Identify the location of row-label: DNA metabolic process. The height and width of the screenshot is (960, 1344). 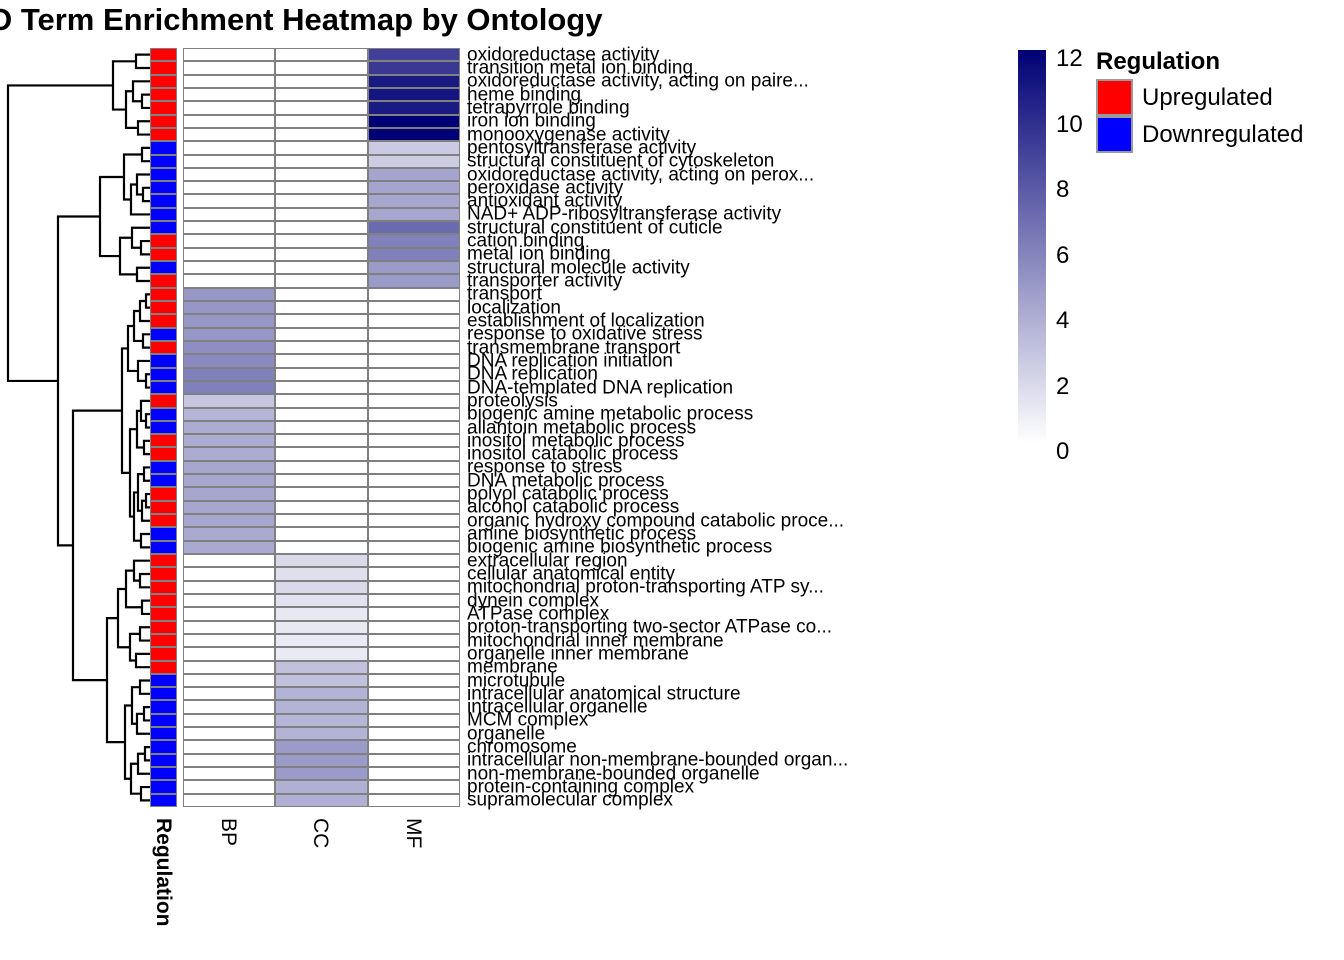
(566, 481).